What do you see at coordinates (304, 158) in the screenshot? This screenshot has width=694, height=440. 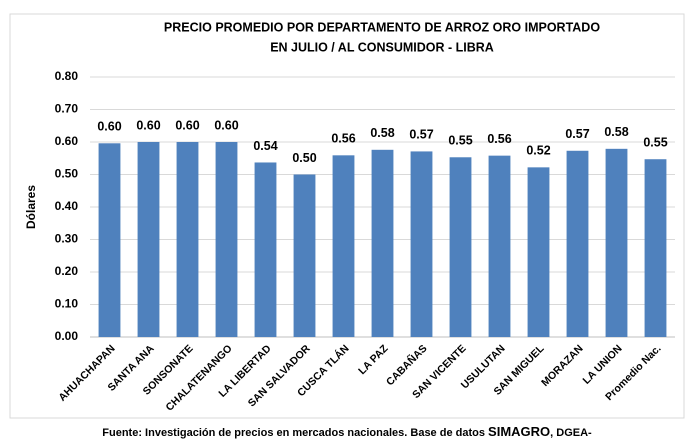 I see `data-label: 0.50` at bounding box center [304, 158].